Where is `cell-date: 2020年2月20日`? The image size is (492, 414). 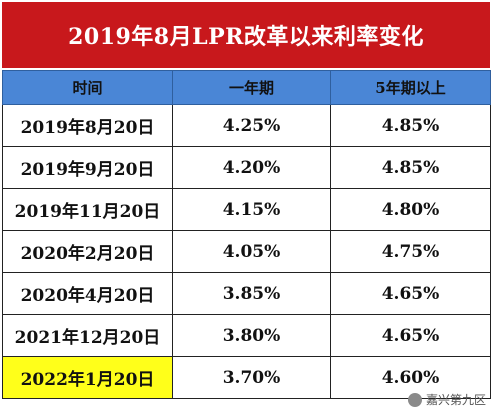
cell-date: 2020年2月20日 is located at coordinates (87, 251).